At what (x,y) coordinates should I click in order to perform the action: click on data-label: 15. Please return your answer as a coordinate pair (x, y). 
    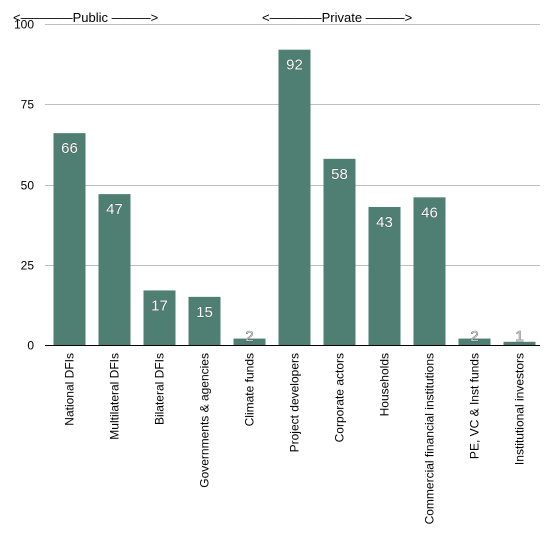
    Looking at the image, I should click on (204, 312).